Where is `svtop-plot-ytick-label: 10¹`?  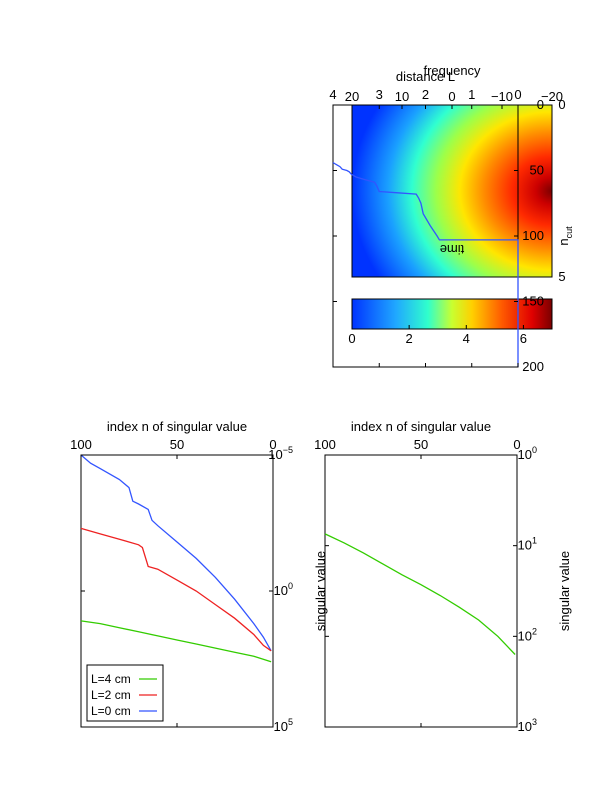
svtop-plot-ytick-label: 10¹ is located at coordinates (527, 544).